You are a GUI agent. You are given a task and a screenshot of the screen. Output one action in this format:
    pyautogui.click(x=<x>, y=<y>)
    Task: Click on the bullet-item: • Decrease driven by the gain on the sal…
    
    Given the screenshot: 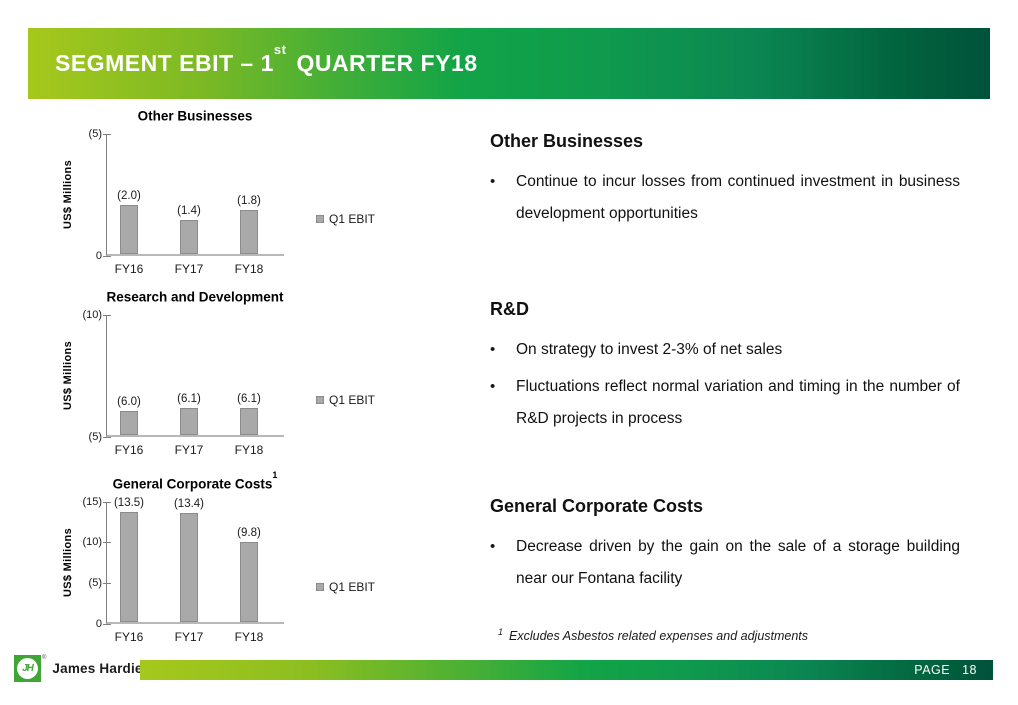 What is the action you would take?
    pyautogui.click(x=732, y=563)
    